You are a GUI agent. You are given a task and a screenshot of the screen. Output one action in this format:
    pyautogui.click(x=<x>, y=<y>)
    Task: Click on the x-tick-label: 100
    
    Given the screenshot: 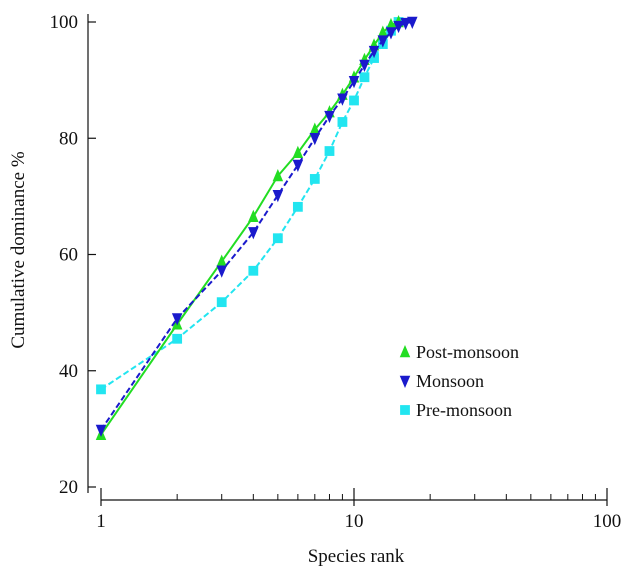 What is the action you would take?
    pyautogui.click(x=607, y=521)
    